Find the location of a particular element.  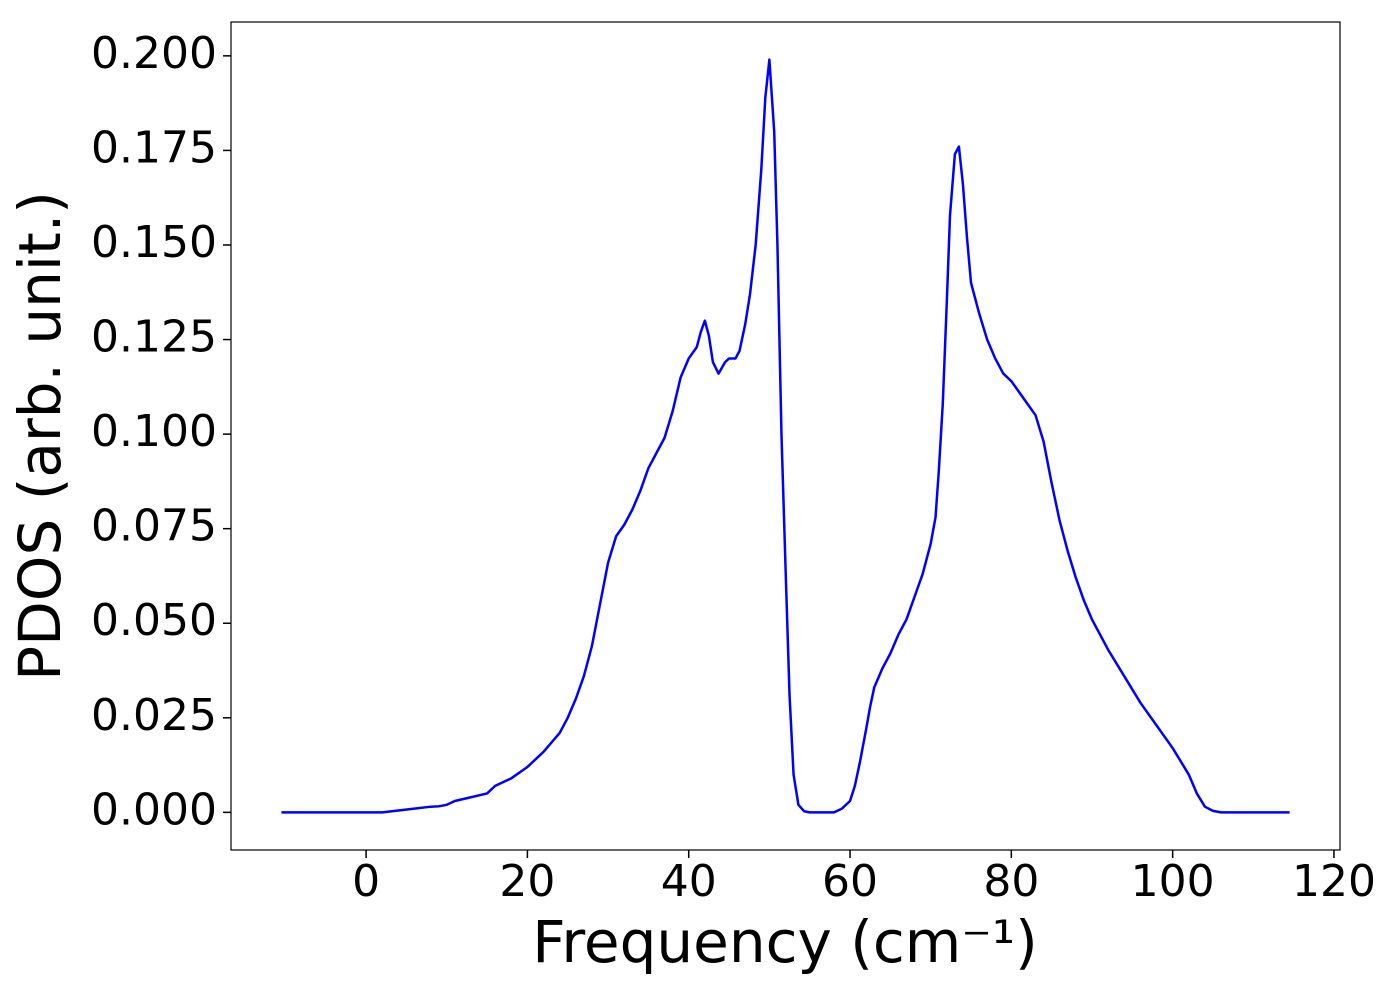

y-tick-label: 0.050 is located at coordinates (154, 620).